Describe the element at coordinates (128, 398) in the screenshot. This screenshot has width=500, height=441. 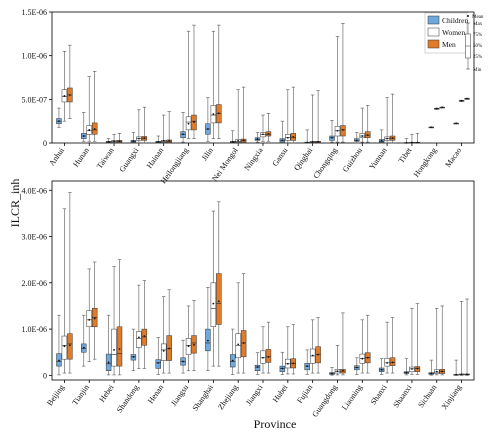
I see `x-tick-label: Shandong` at that location.